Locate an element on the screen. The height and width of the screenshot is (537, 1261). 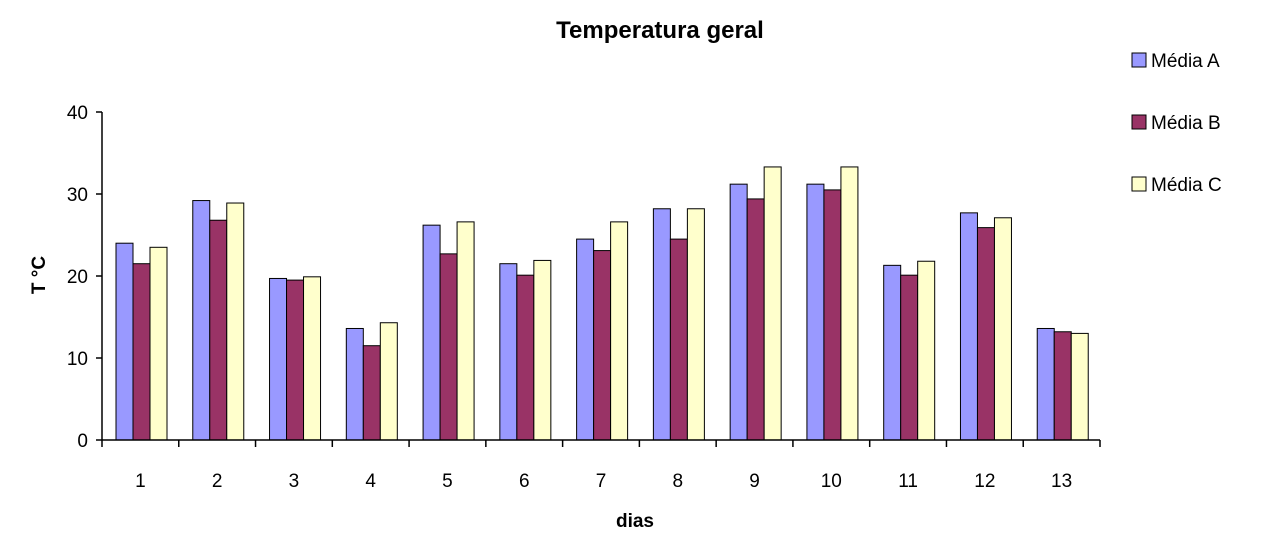
x-tick-label: 12 is located at coordinates (984, 481).